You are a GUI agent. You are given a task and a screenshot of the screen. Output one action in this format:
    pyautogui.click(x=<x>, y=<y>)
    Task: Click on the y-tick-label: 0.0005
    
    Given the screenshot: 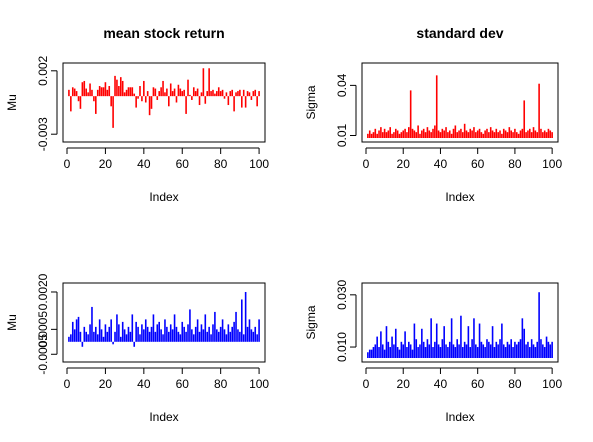 What is the action you would take?
    pyautogui.click(x=43, y=329)
    